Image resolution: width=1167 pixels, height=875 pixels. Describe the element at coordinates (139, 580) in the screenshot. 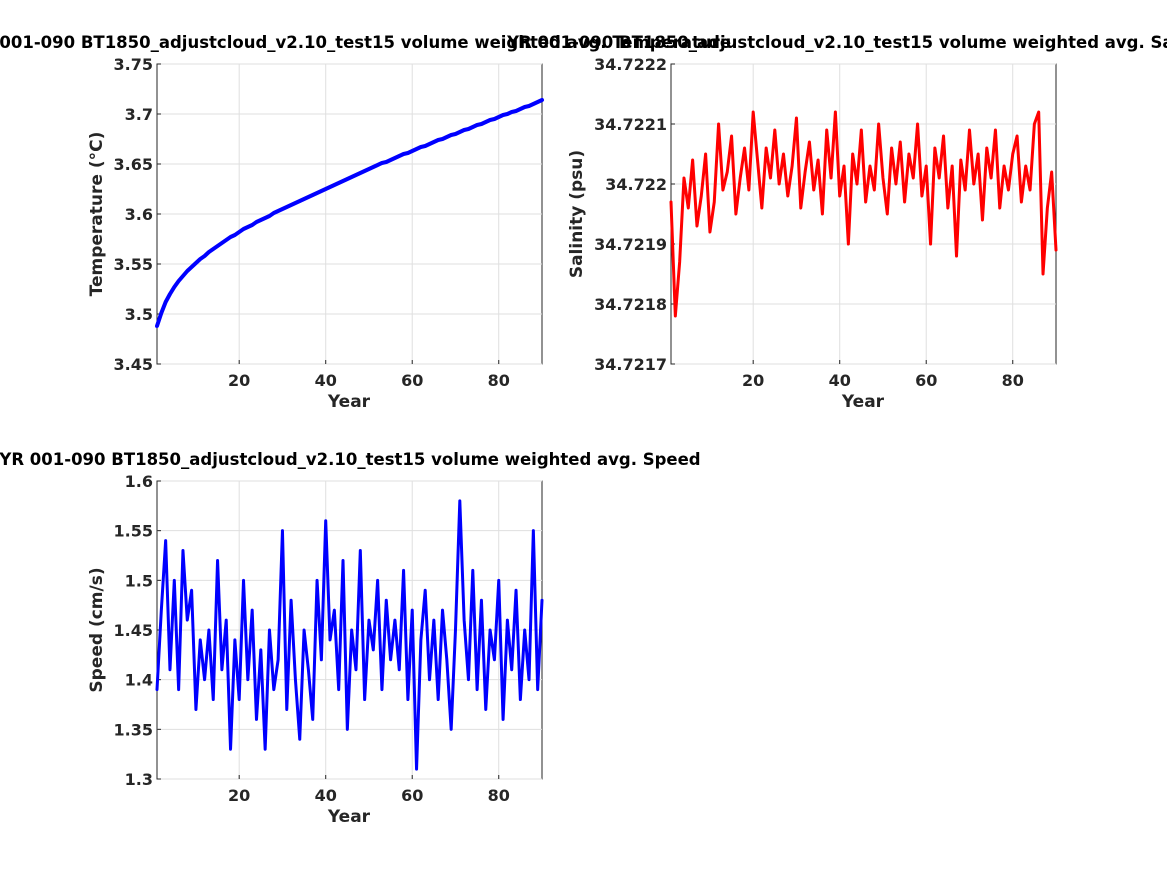

I see `speed-y-tick-label: 1.5` at that location.